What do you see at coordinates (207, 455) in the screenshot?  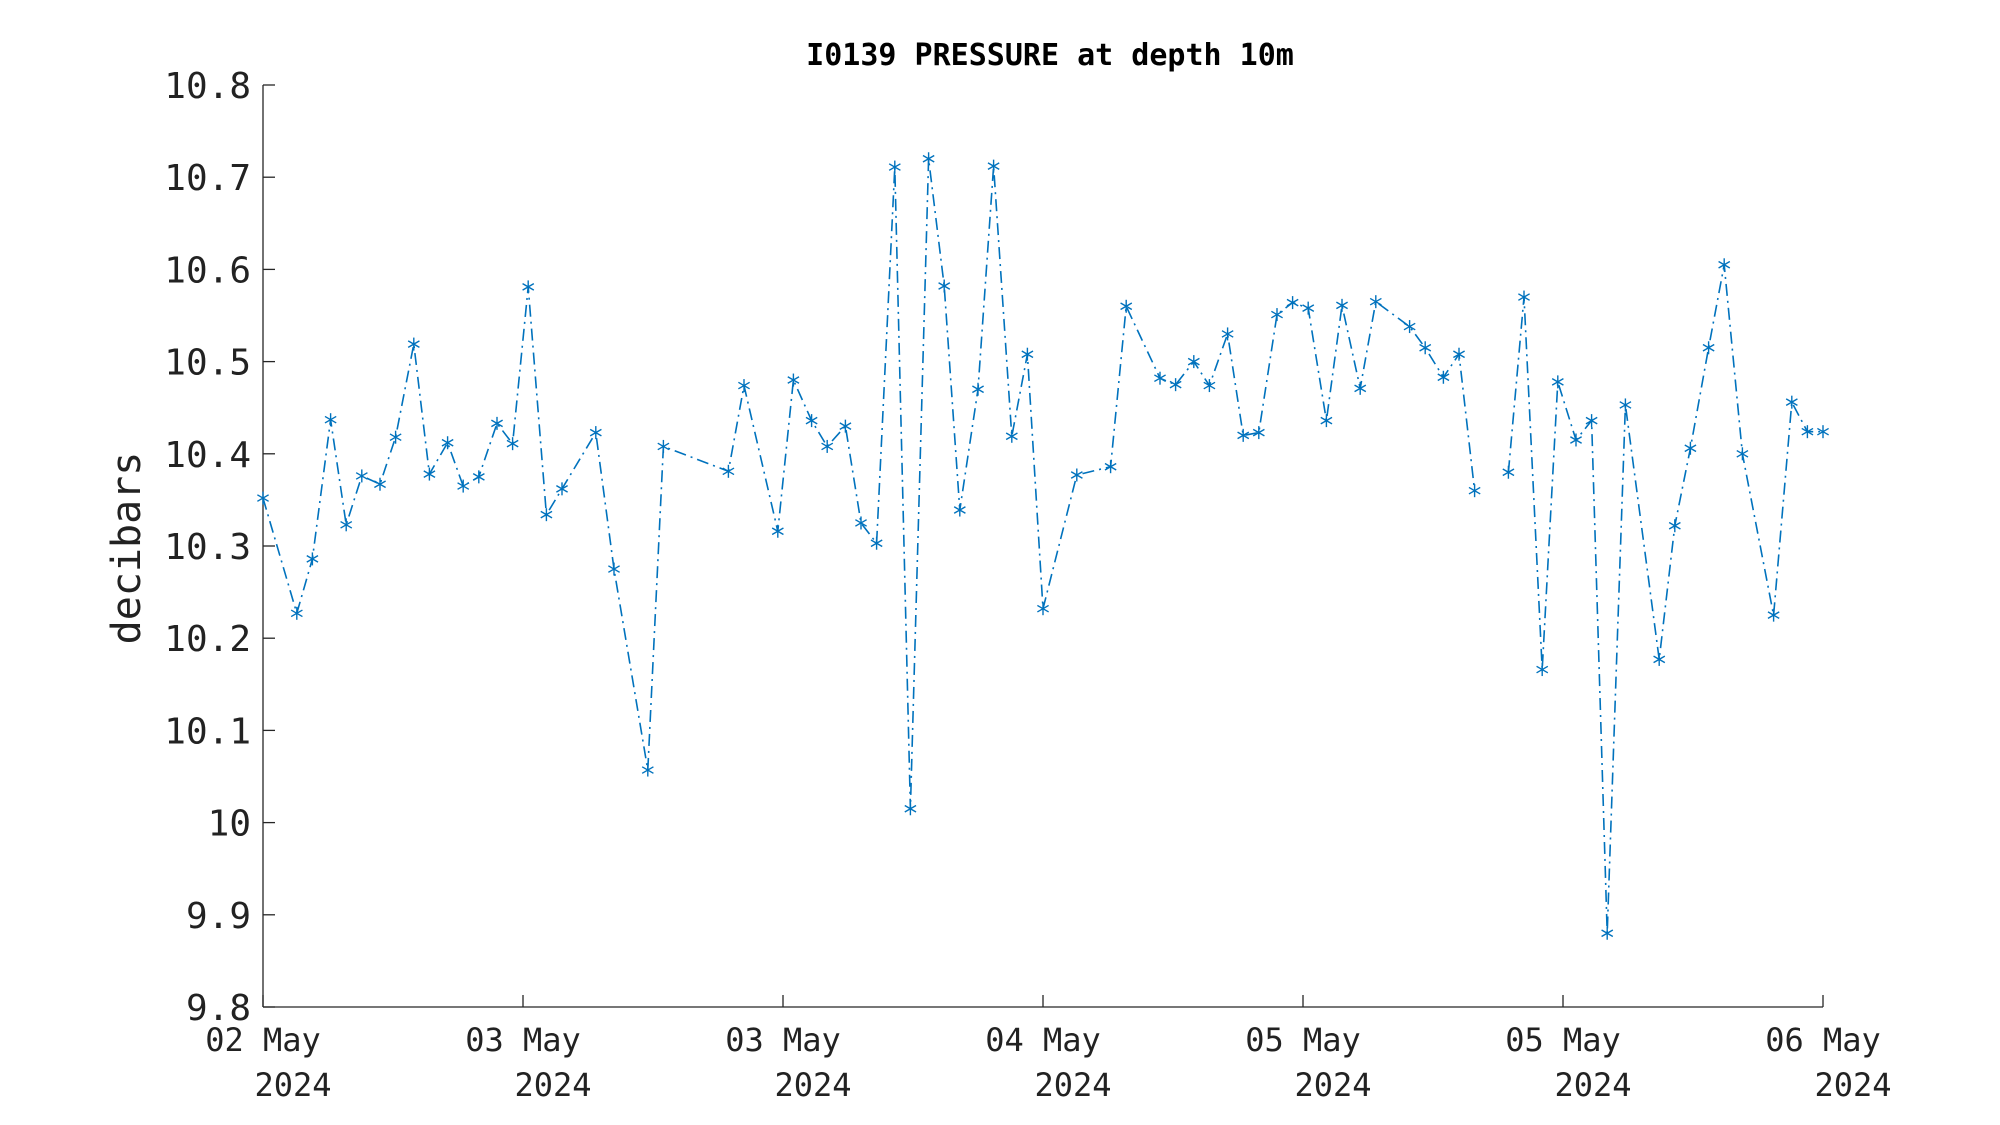 I see `y-tick-label: 10.4` at bounding box center [207, 455].